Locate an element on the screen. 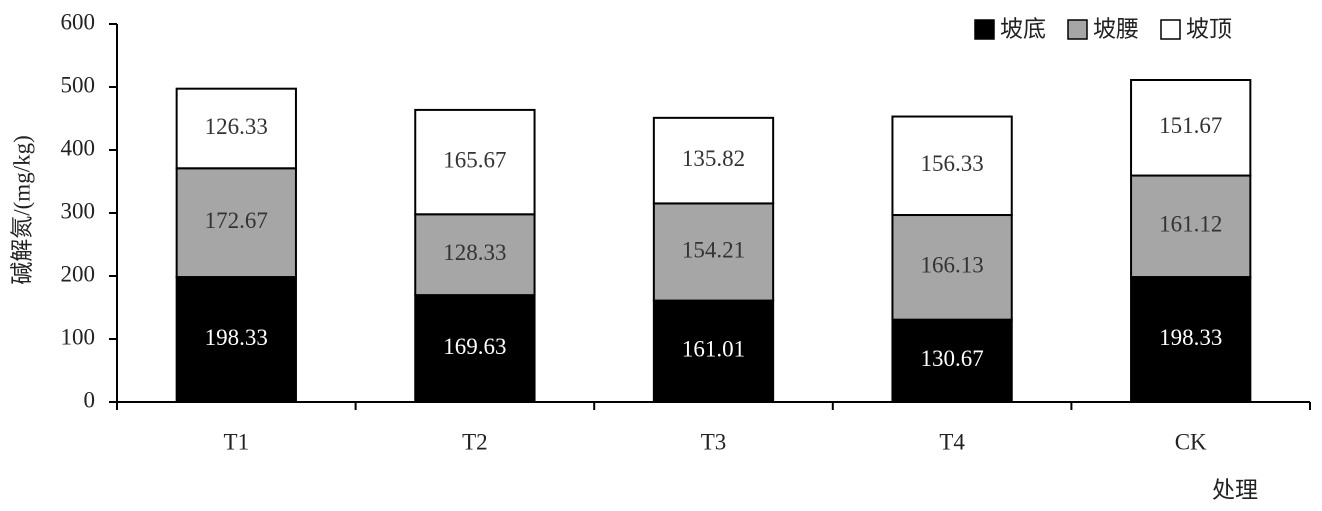 Image resolution: width=1322 pixels, height=511 pixels. value-label: 172.67 is located at coordinates (236, 220).